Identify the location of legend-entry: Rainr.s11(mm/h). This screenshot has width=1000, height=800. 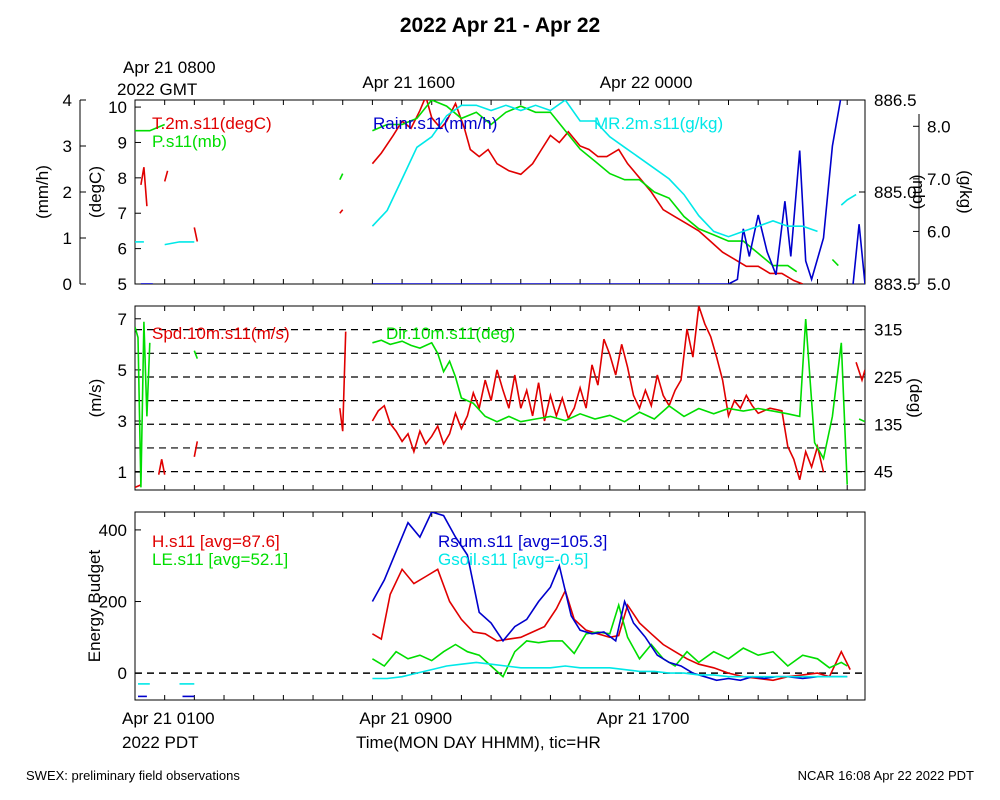
(435, 123).